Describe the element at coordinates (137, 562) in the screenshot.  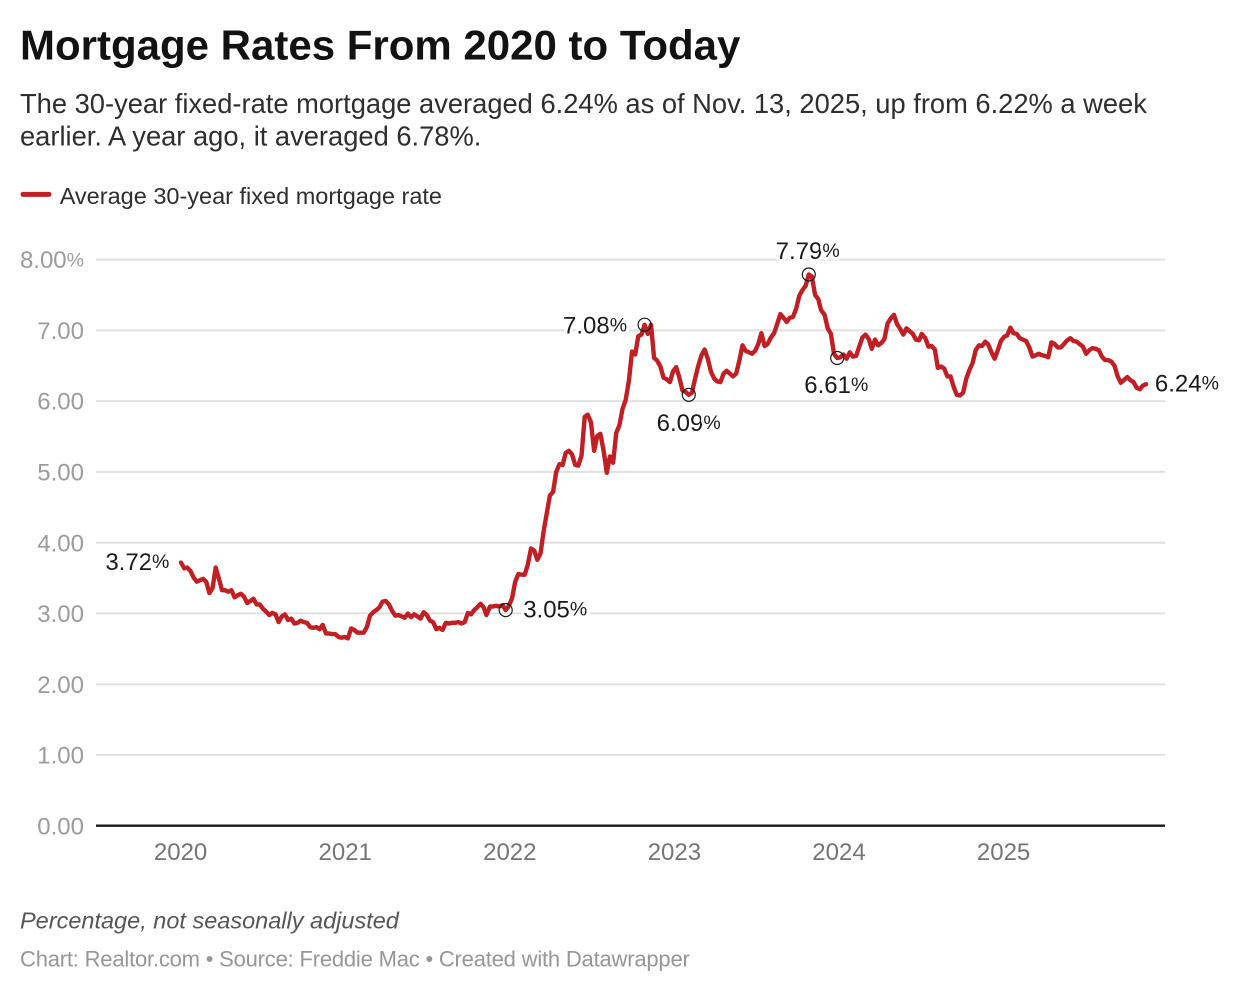
I see `svg-text: 3.72%` at that location.